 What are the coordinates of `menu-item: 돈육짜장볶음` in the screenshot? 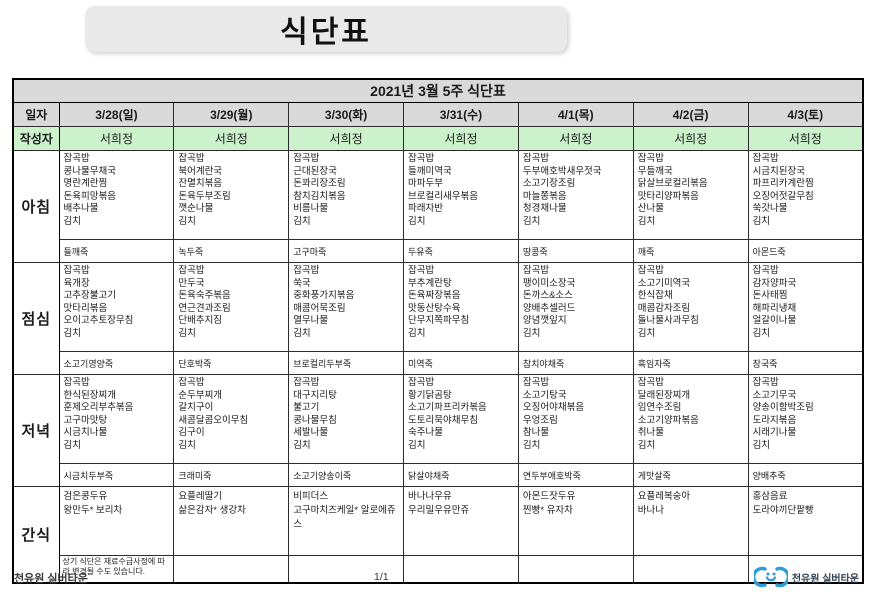 It's located at (434, 296).